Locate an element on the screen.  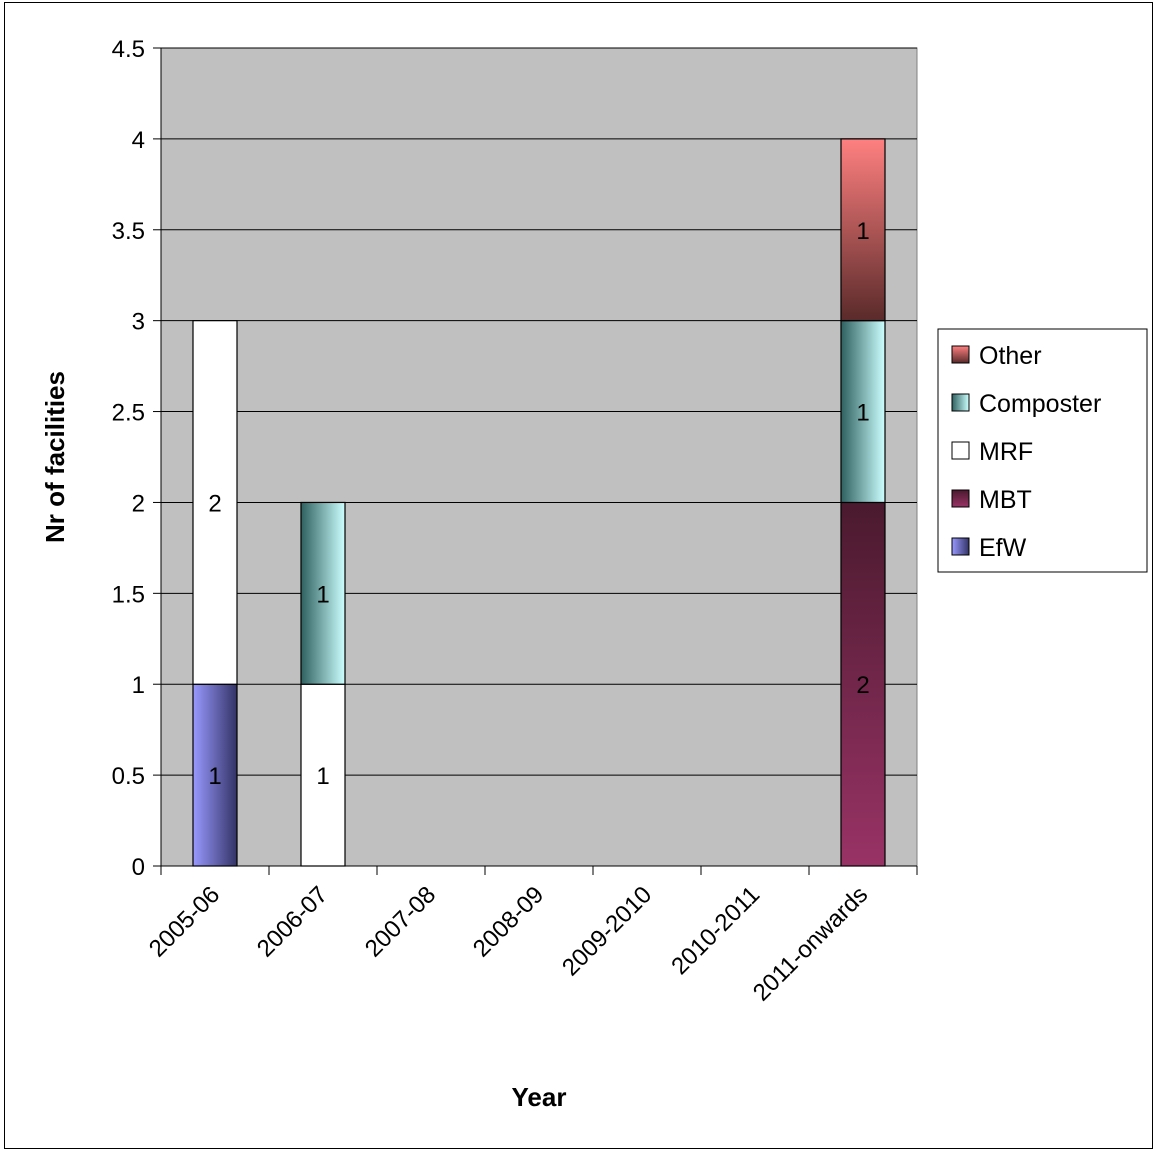
x-tick-label: 2007-08 is located at coordinates (400, 921).